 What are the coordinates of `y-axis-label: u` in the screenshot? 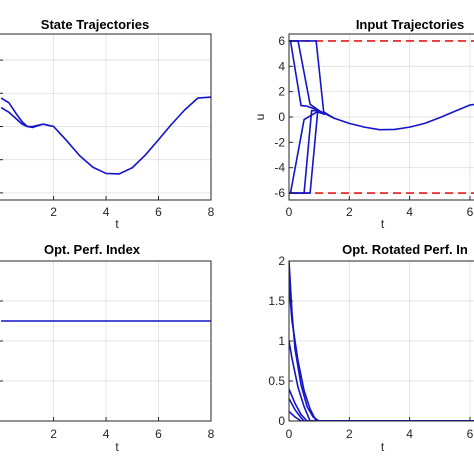 It's located at (260, 117).